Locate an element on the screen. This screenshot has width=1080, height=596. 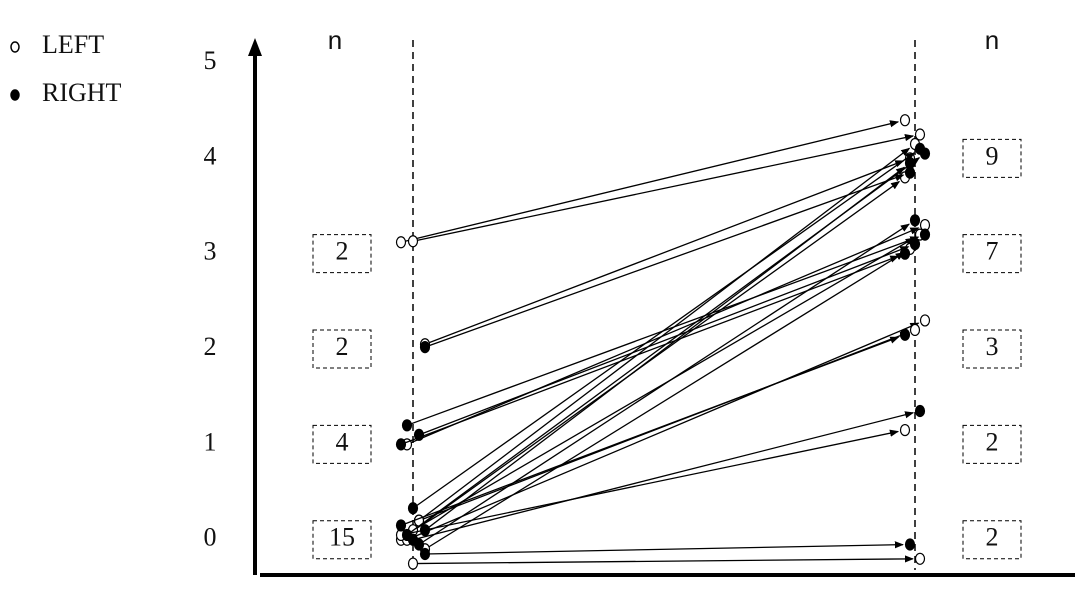
legend-label: LEFT is located at coordinates (73, 44).